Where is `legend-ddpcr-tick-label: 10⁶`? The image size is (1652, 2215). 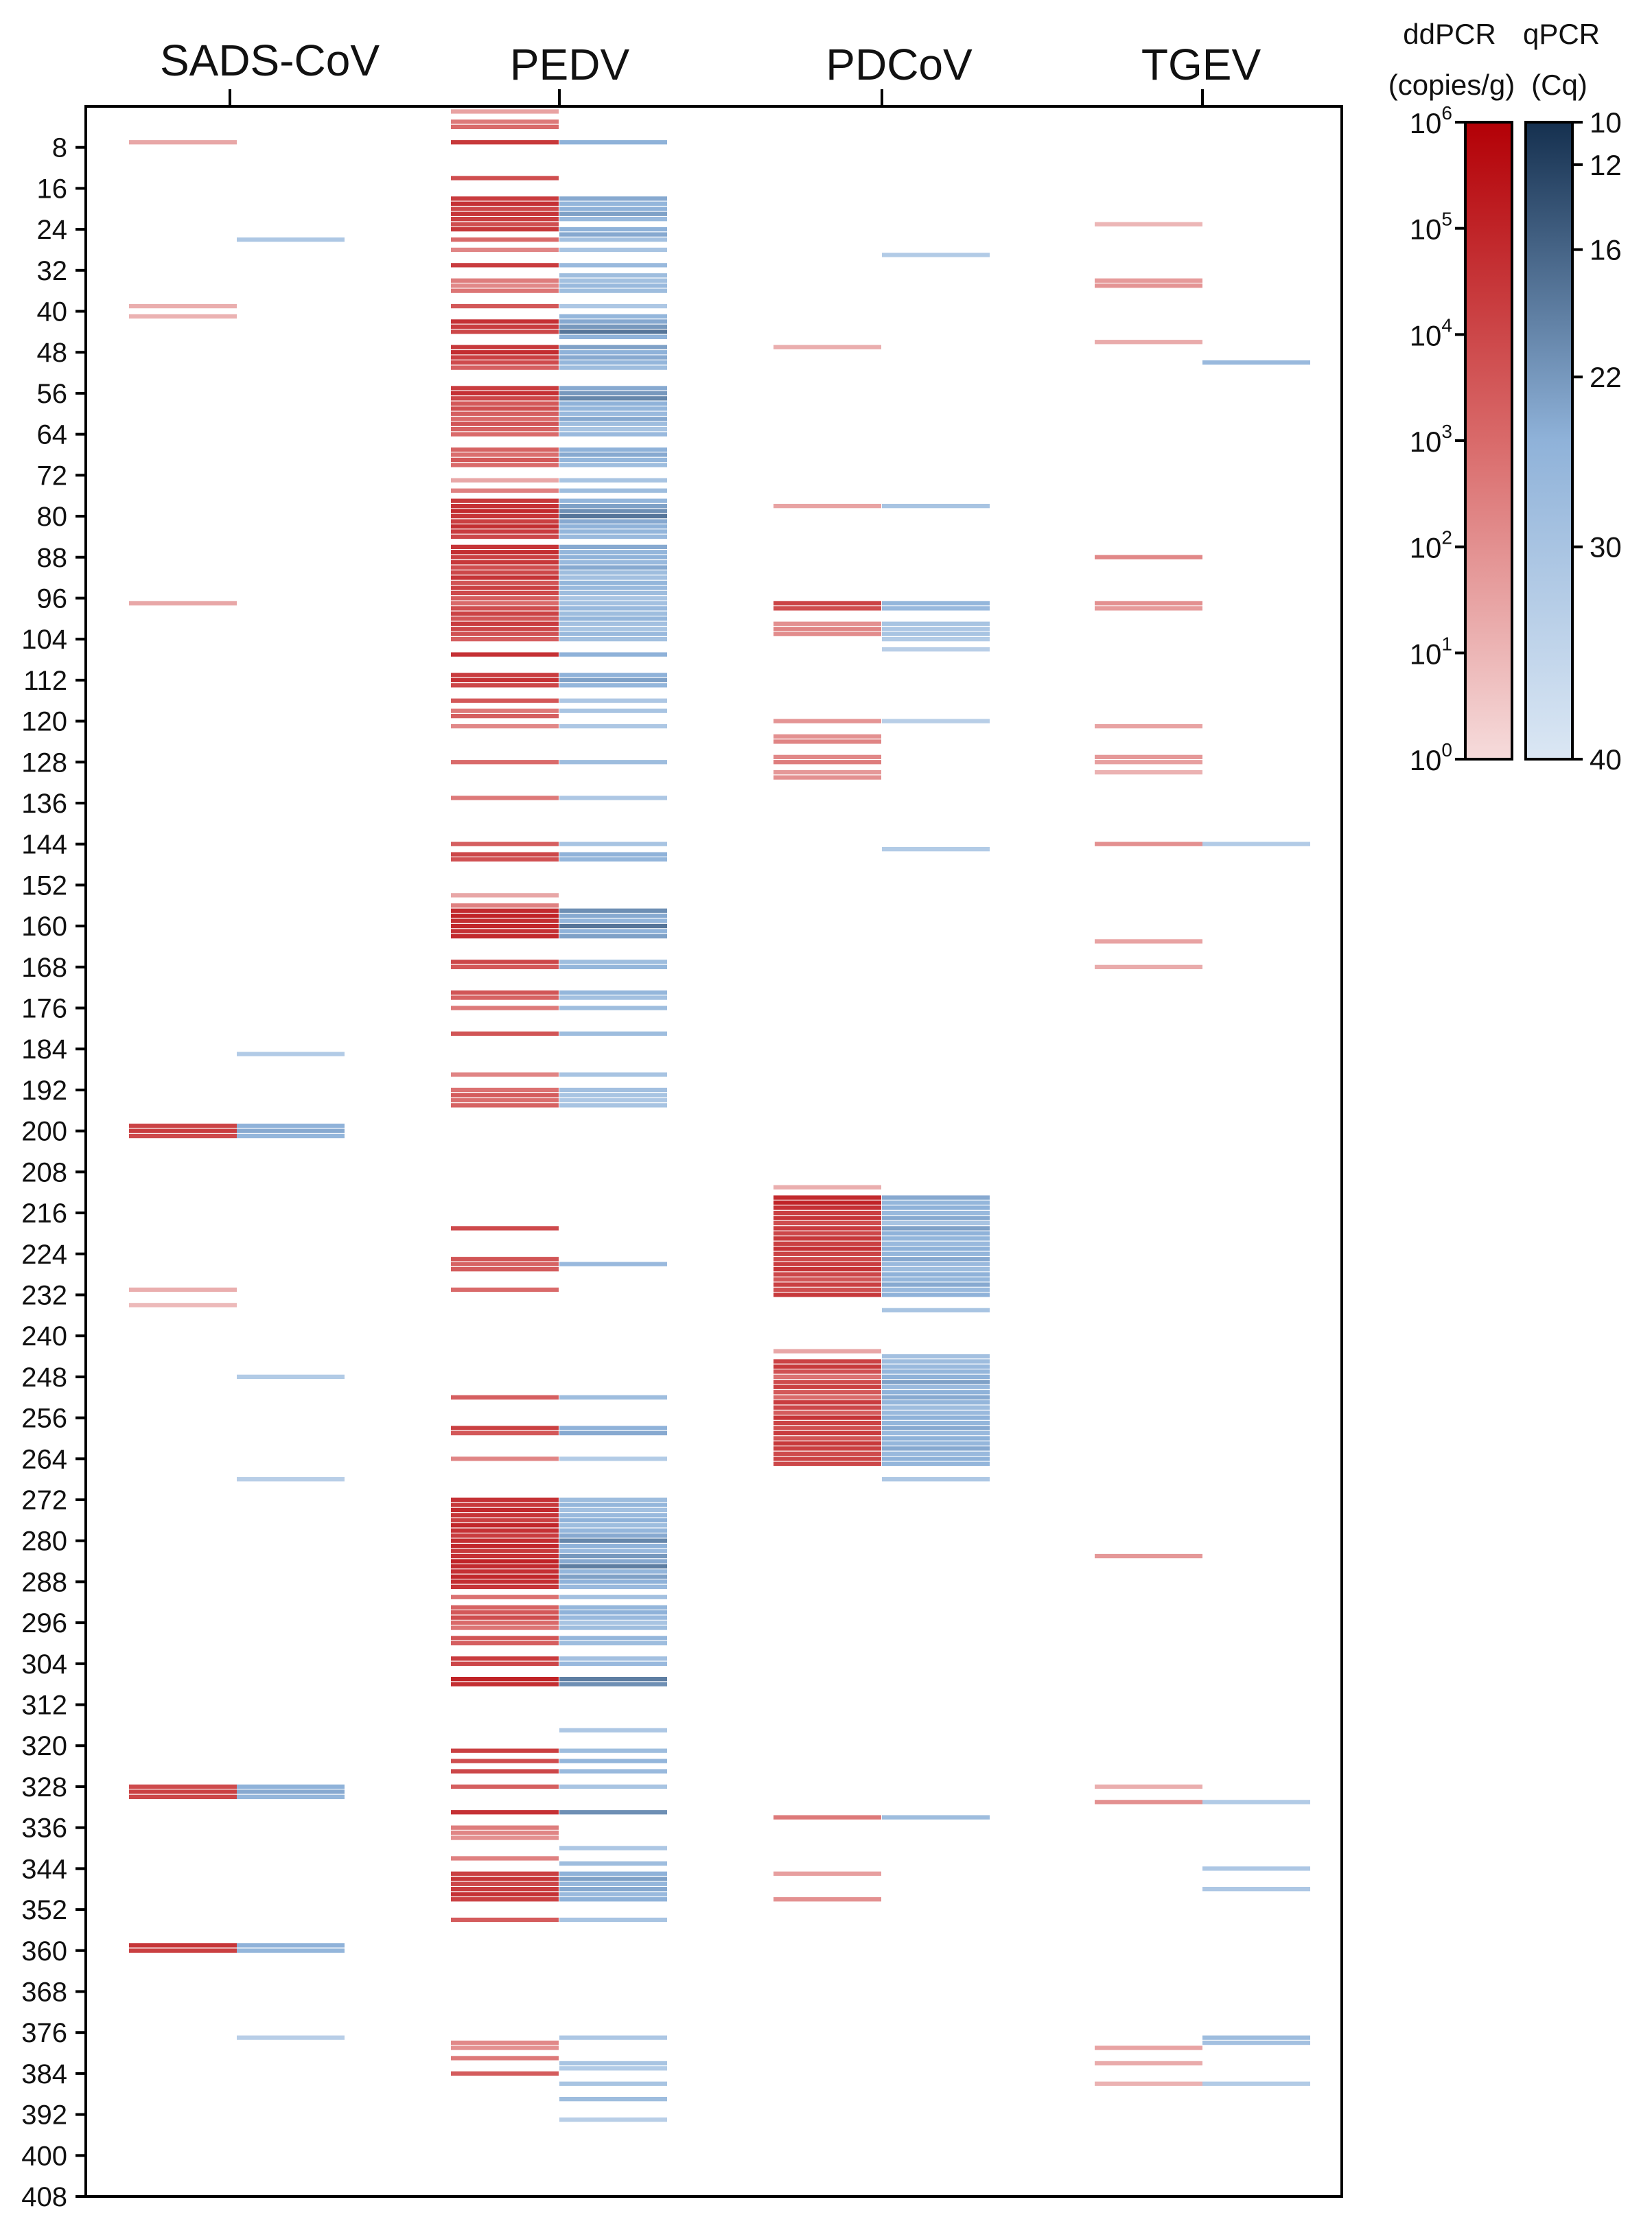 legend-ddpcr-tick-label: 10⁶ is located at coordinates (1431, 121).